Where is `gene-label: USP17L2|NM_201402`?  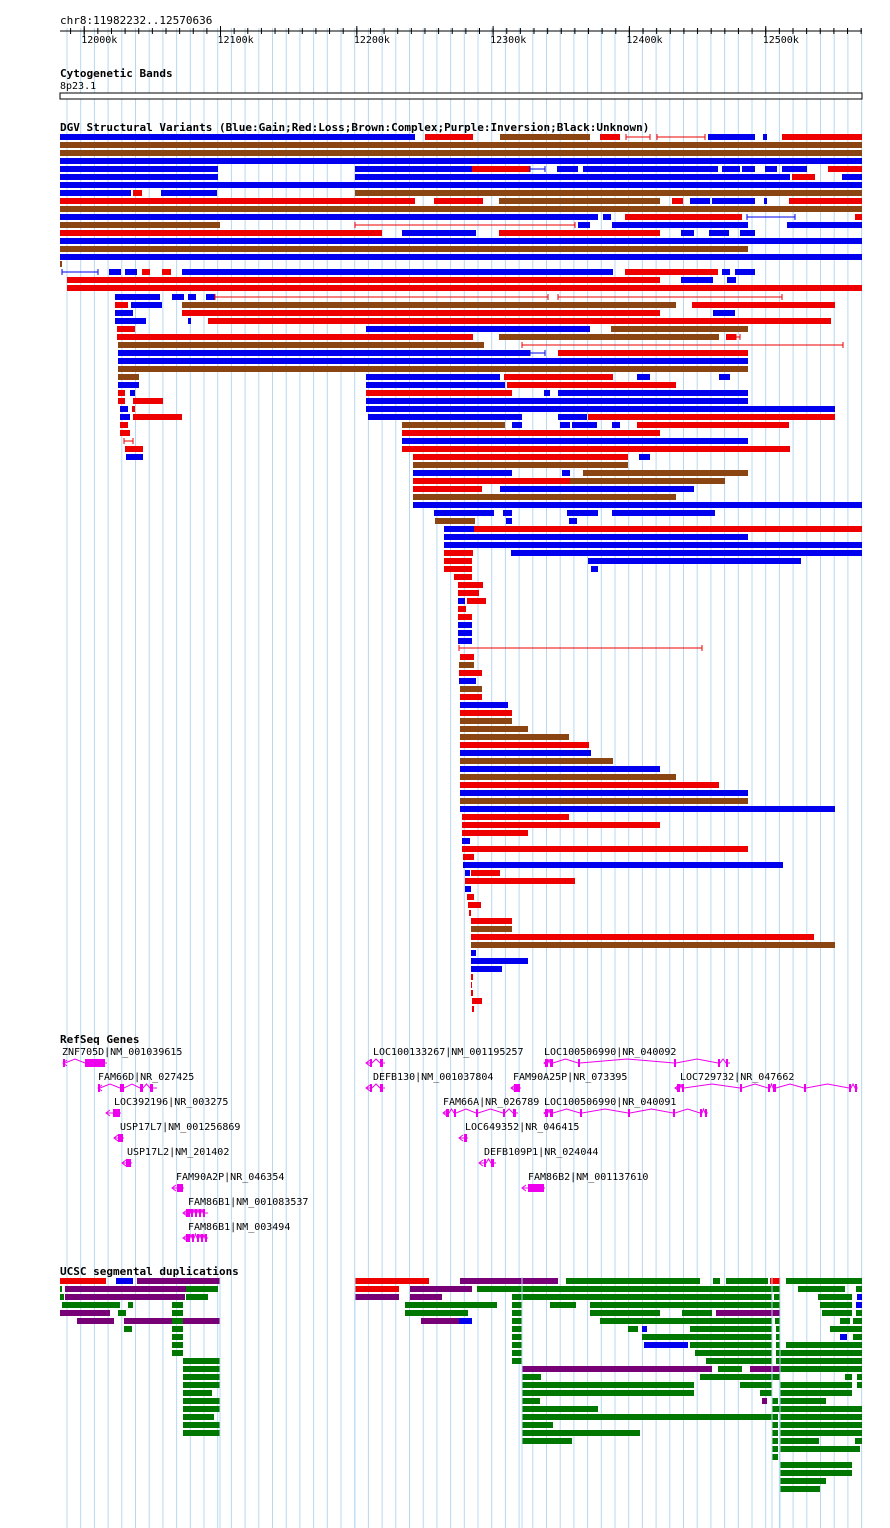 gene-label: USP17L2|NM_201402 is located at coordinates (178, 1152).